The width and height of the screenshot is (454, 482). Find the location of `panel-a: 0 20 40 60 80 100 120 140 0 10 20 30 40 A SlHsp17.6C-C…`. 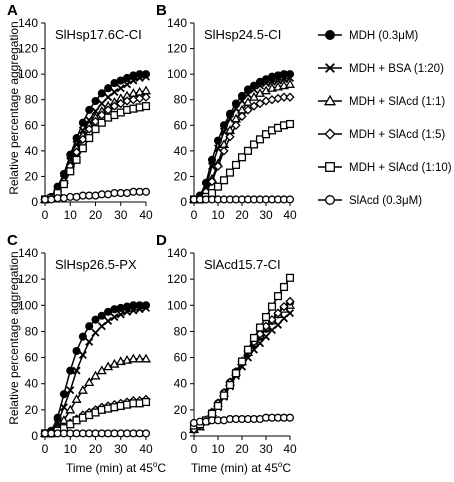

panel-a: 0 20 40 60 80 100 120 140 0 10 20 30 40 A SlHsp17.6C-C… is located at coordinates (80, 112).